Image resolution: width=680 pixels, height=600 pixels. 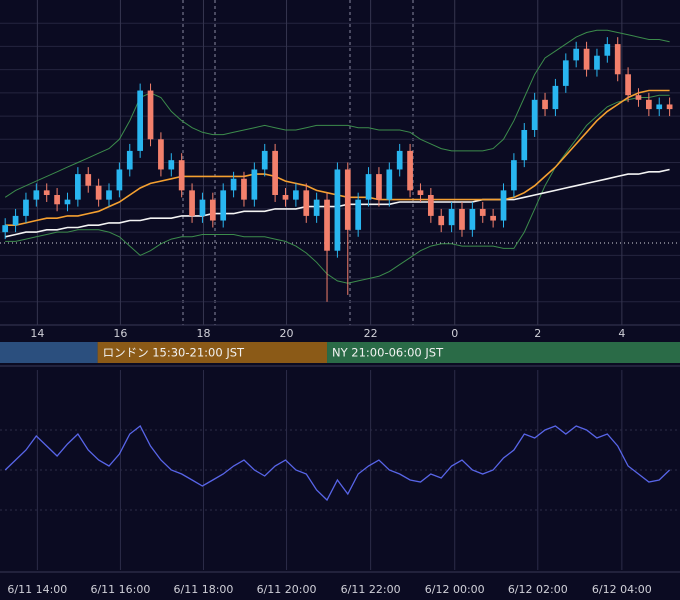 I want to click on session-label: NY 21:00-06:00 JST, so click(x=388, y=353).